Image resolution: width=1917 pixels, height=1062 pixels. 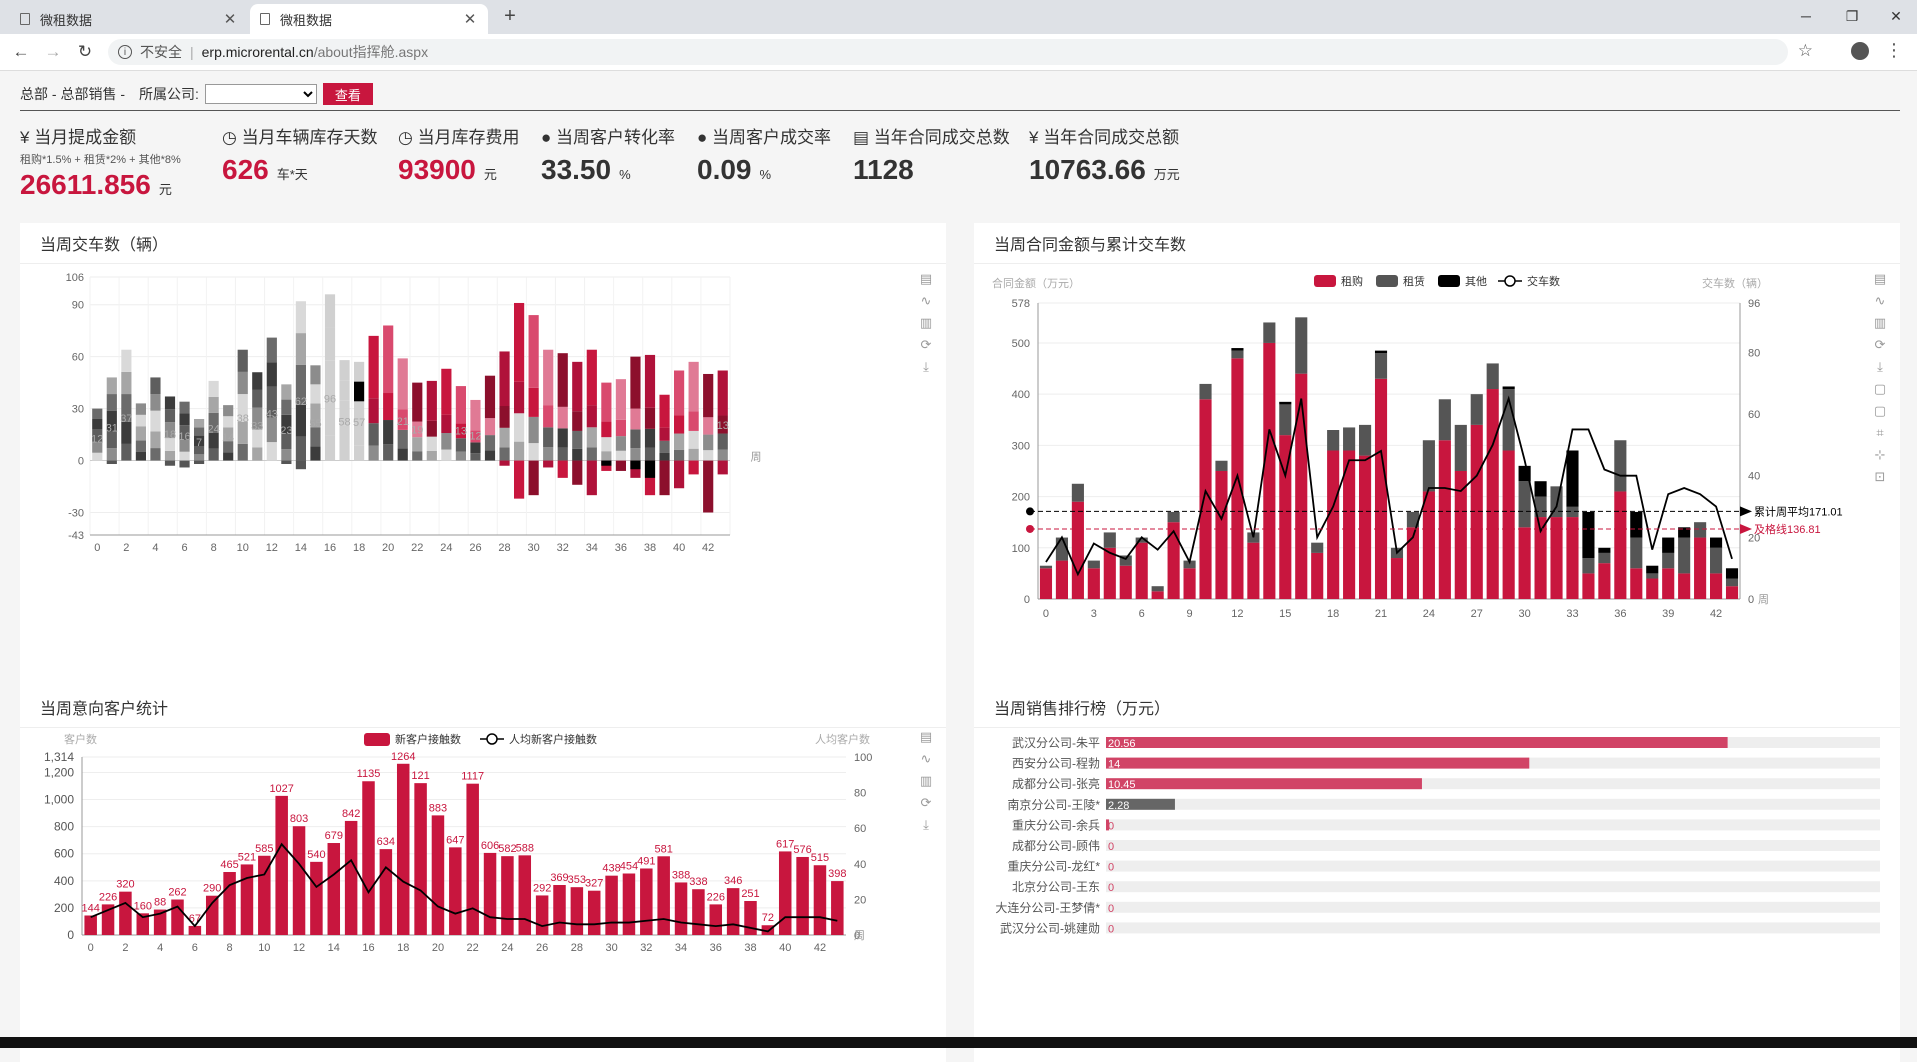 What do you see at coordinates (97, 548) in the screenshot?
I see `x-tick-label: 0` at bounding box center [97, 548].